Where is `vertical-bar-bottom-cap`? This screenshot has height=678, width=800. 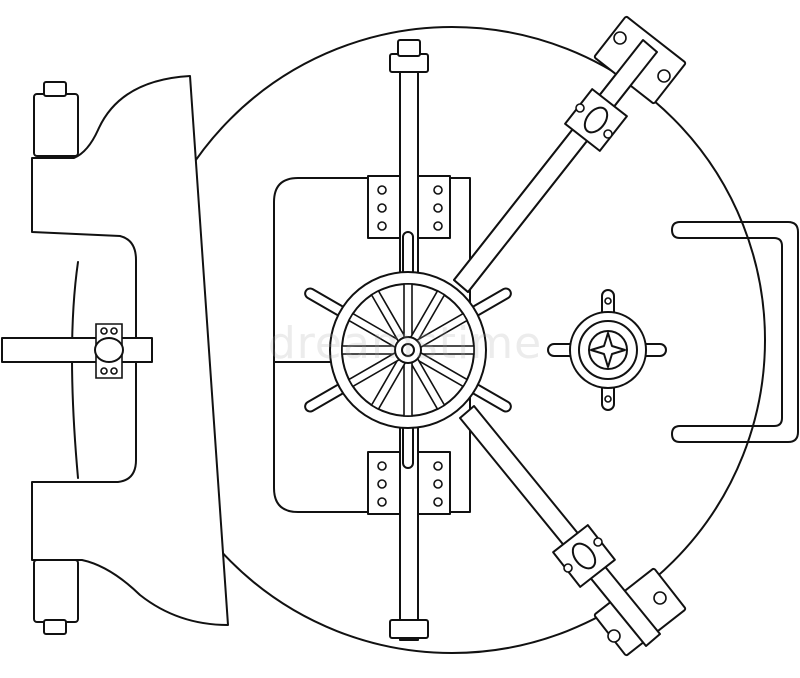 vertical-bar-bottom-cap is located at coordinates (409, 629).